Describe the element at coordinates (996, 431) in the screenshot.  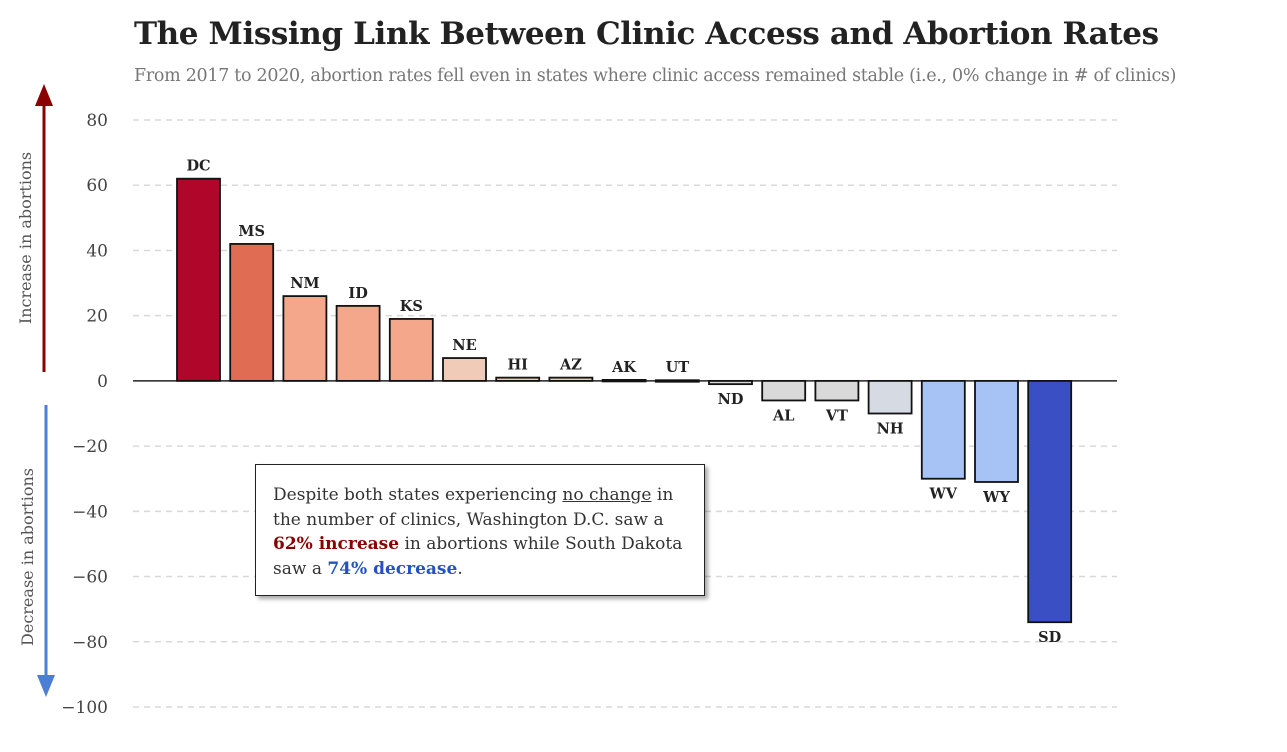
I see `bar-wy` at that location.